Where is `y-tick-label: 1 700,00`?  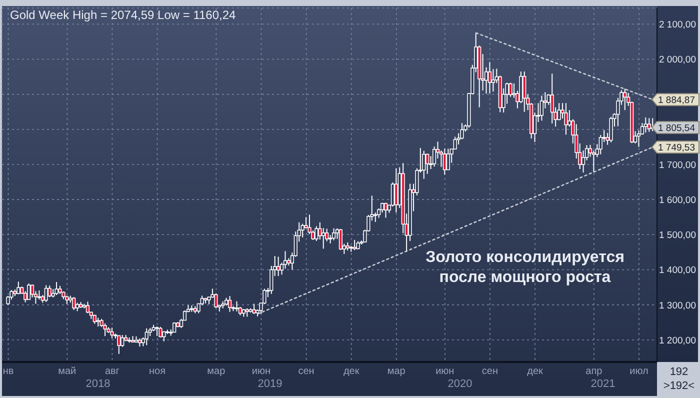
y-tick-label: 1 700,00 is located at coordinates (677, 165).